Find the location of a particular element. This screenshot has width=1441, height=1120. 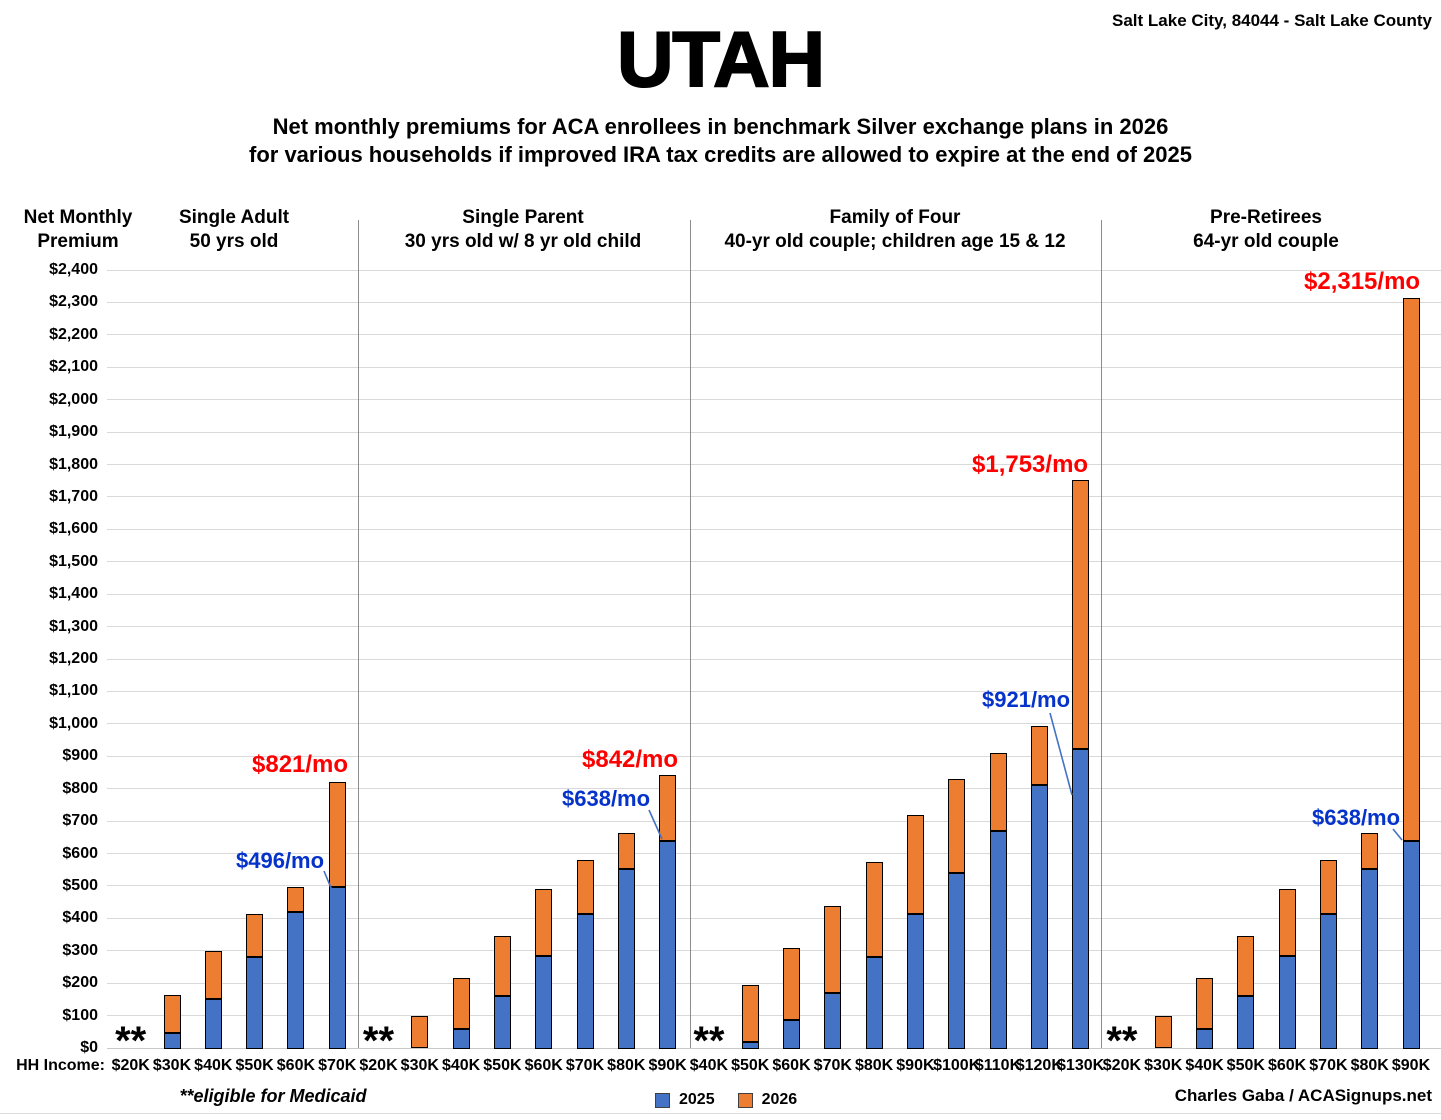

group-header-single-adult: Single Adult 50 yrs old is located at coordinates (234, 230).